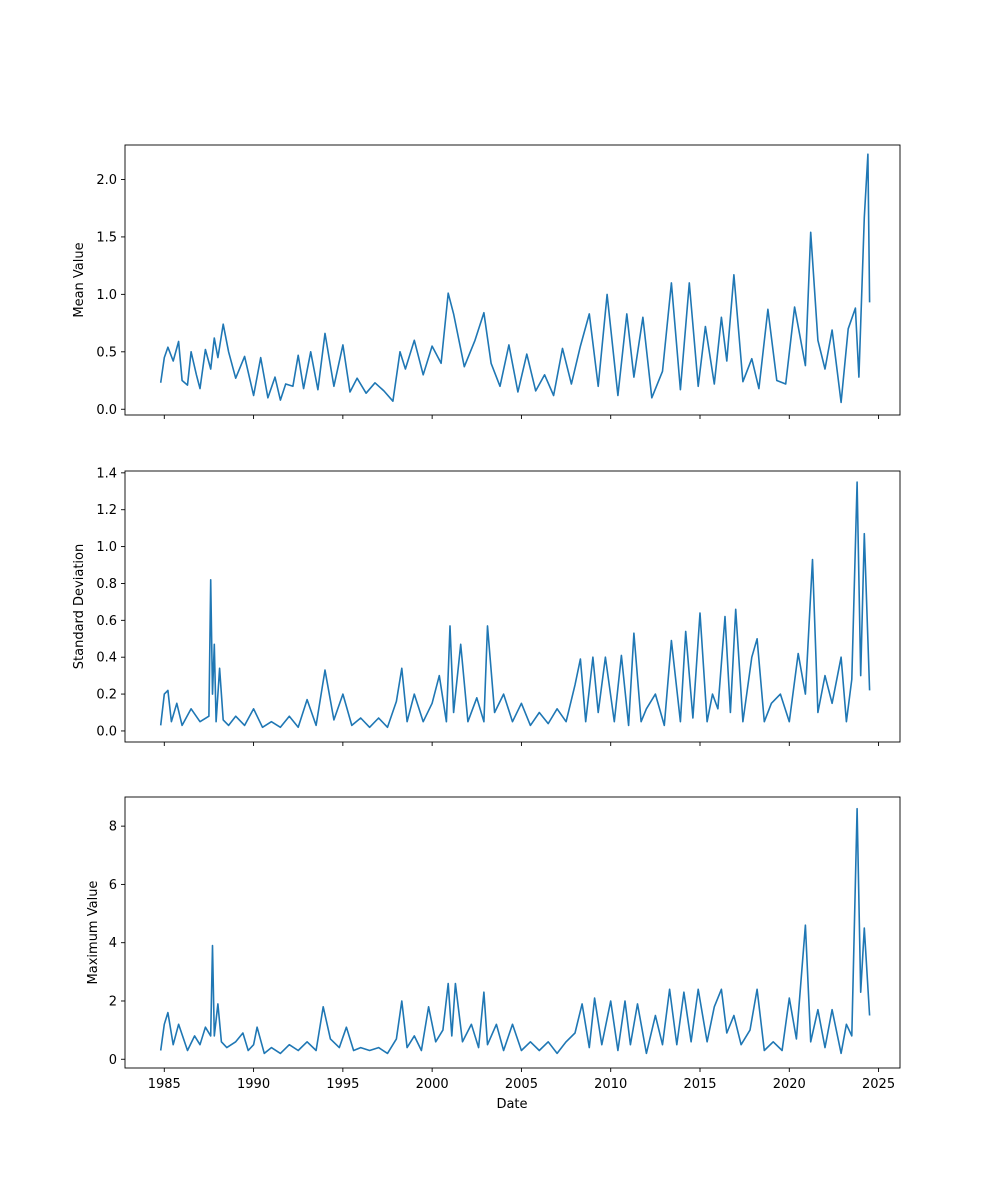 The height and width of the screenshot is (1200, 1000). Describe the element at coordinates (79, 606) in the screenshot. I see `y-axis-label: Standard Deviation` at that location.